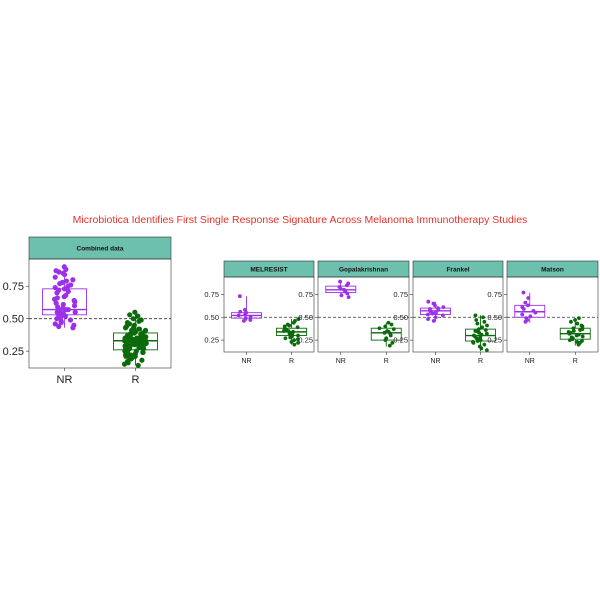 The height and width of the screenshot is (600, 600). Describe the element at coordinates (363, 269) in the screenshot. I see `facet-title: Gopalakrishnan` at that location.